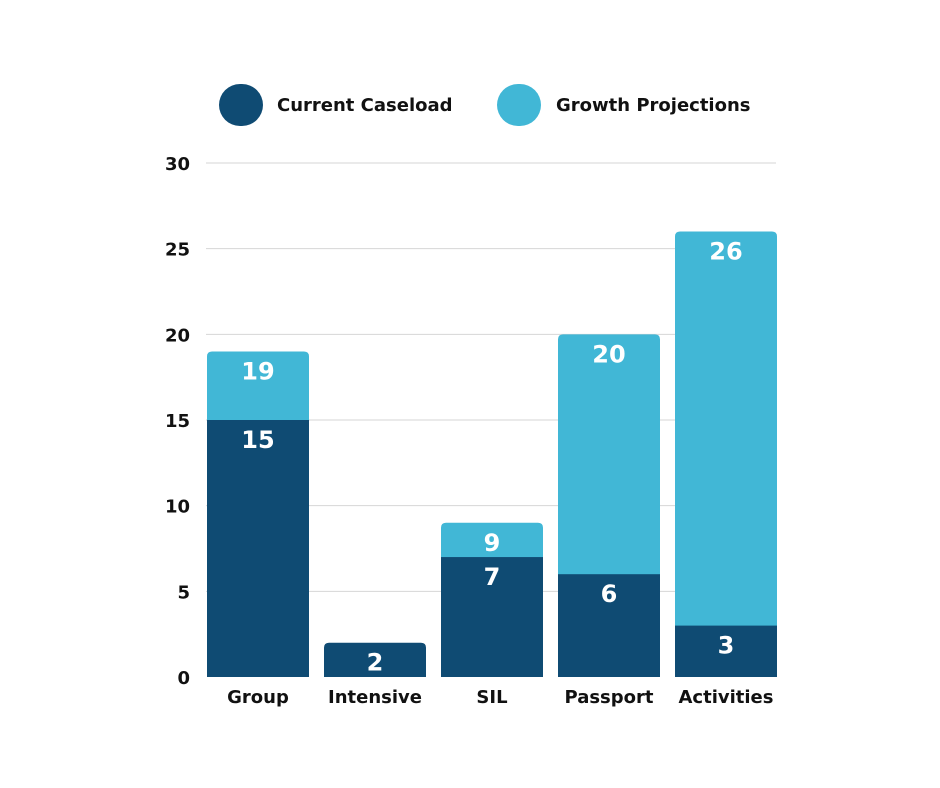  Describe the element at coordinates (484, 105) in the screenshot. I see `legend: Current Caseload Growth Projections` at that location.